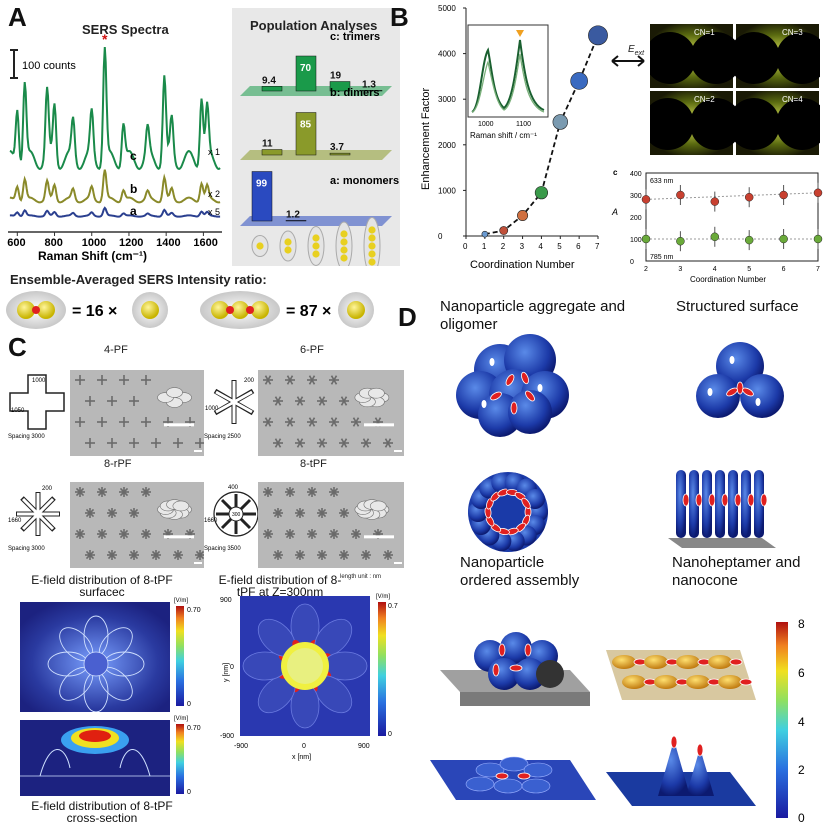  What do you see at coordinates (227, 736) in the screenshot?
I see `map-ytick-bot: -900` at bounding box center [227, 736].